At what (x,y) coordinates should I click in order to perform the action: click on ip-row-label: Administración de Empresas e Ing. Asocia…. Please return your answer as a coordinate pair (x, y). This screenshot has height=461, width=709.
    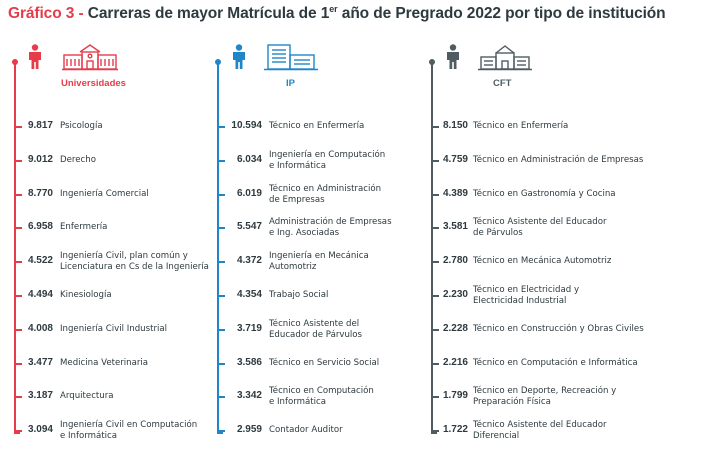
    Looking at the image, I should click on (330, 228).